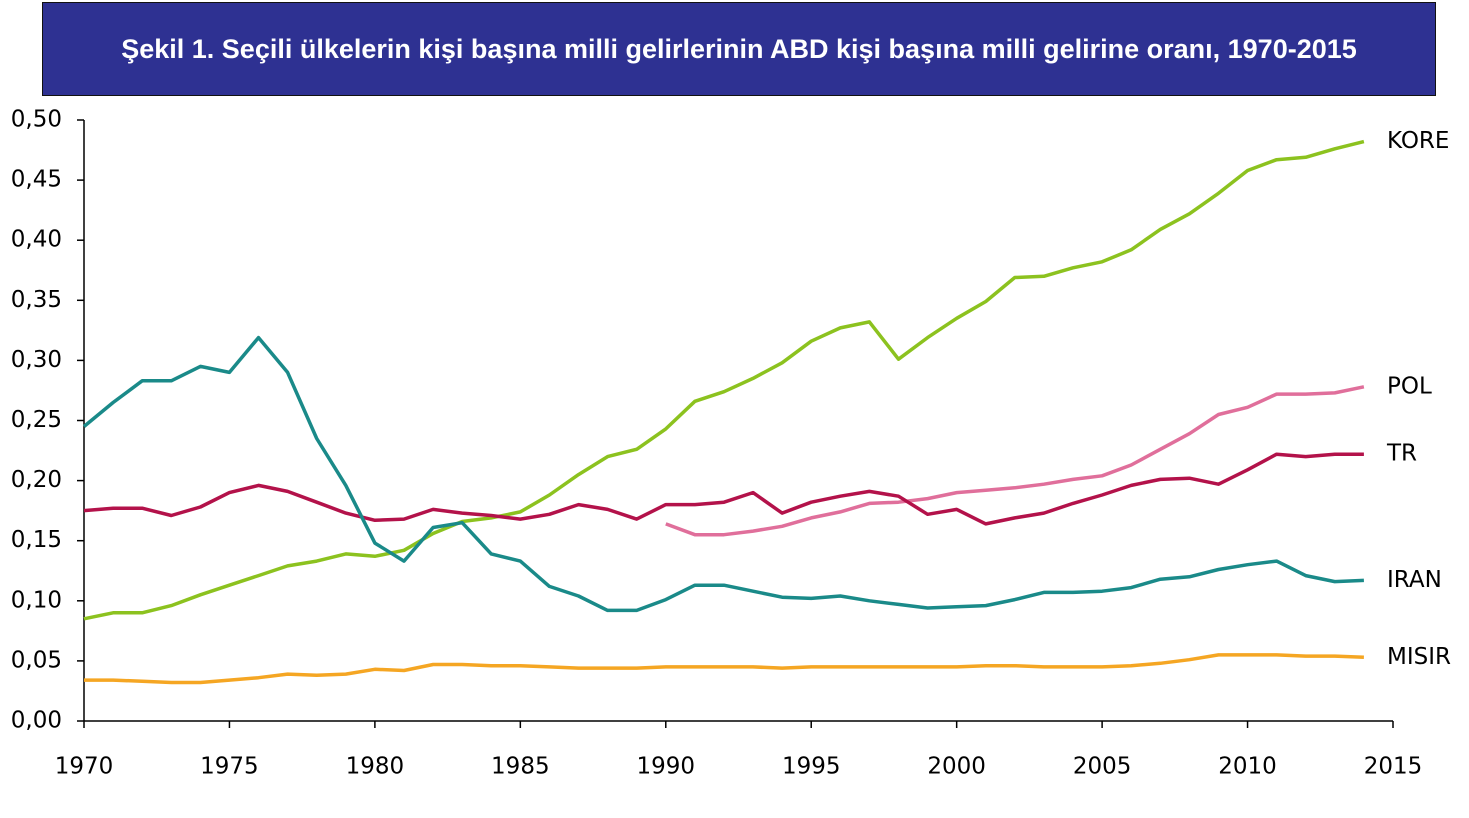  Describe the element at coordinates (1419, 657) in the screenshot. I see `series-label: MISIR` at that location.